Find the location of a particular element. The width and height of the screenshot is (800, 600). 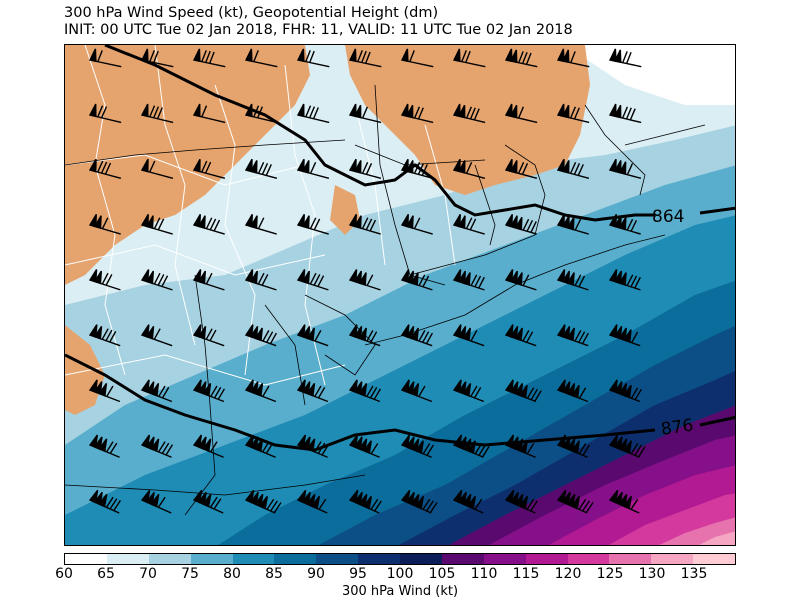

colorbar-tick-label: 115 is located at coordinates (526, 574).